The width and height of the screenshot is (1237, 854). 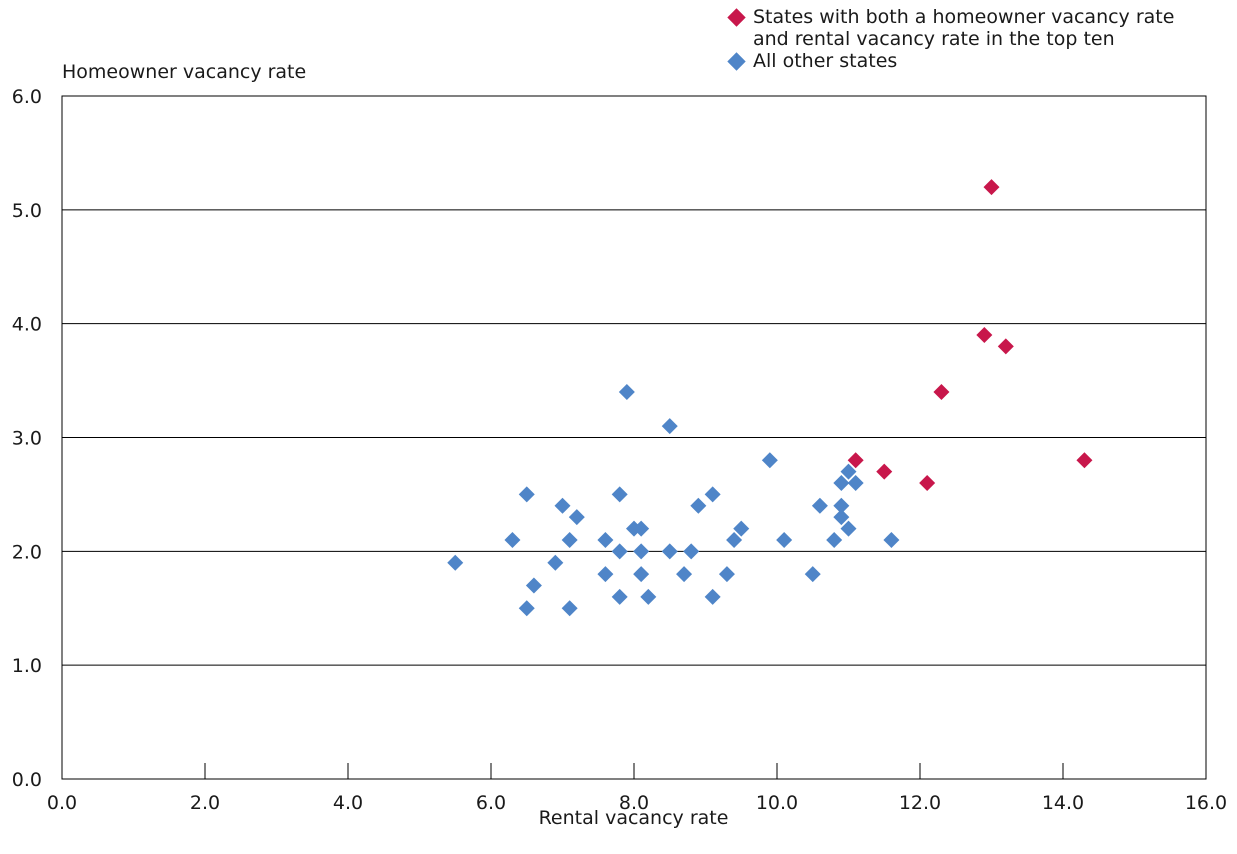 I want to click on y-tick-label: 0.0, so click(x=27, y=780).